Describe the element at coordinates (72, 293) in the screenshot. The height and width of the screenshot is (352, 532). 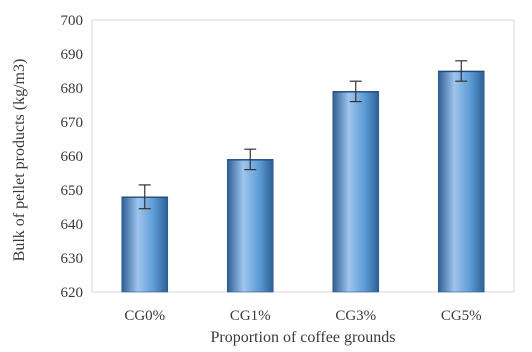
I see `y-tick-label: 620` at that location.